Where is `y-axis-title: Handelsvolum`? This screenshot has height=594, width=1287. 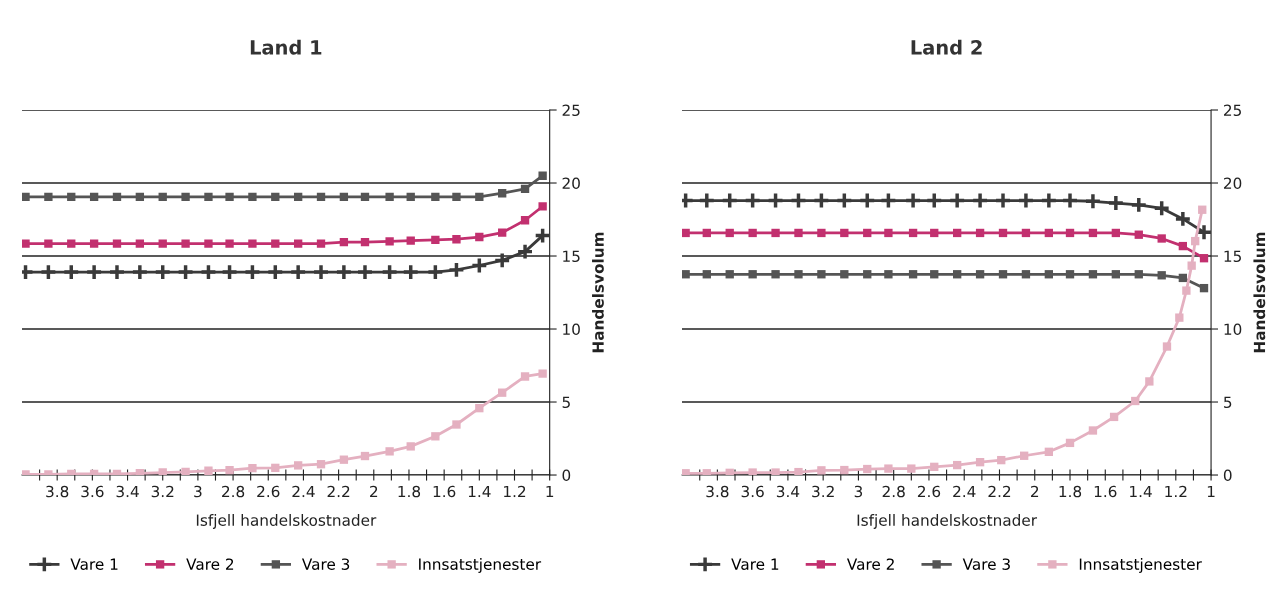
y-axis-title: Handelsvolum is located at coordinates (1259, 292).